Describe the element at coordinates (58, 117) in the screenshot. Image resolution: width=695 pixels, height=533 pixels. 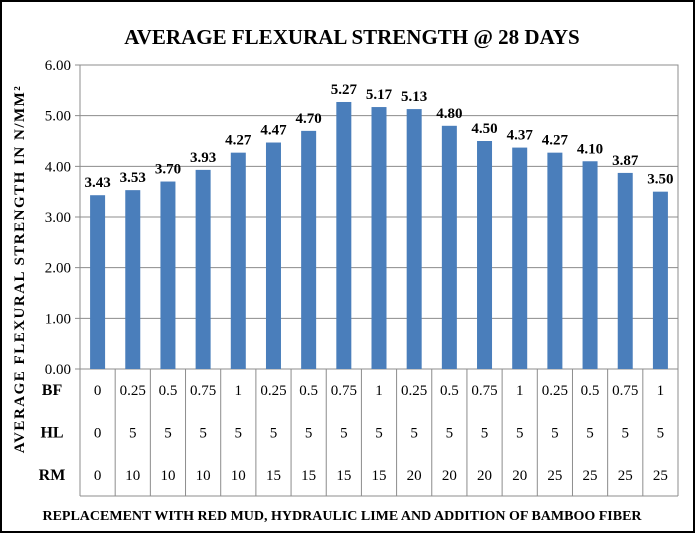
I see `y-tick-label: 5.00` at that location.